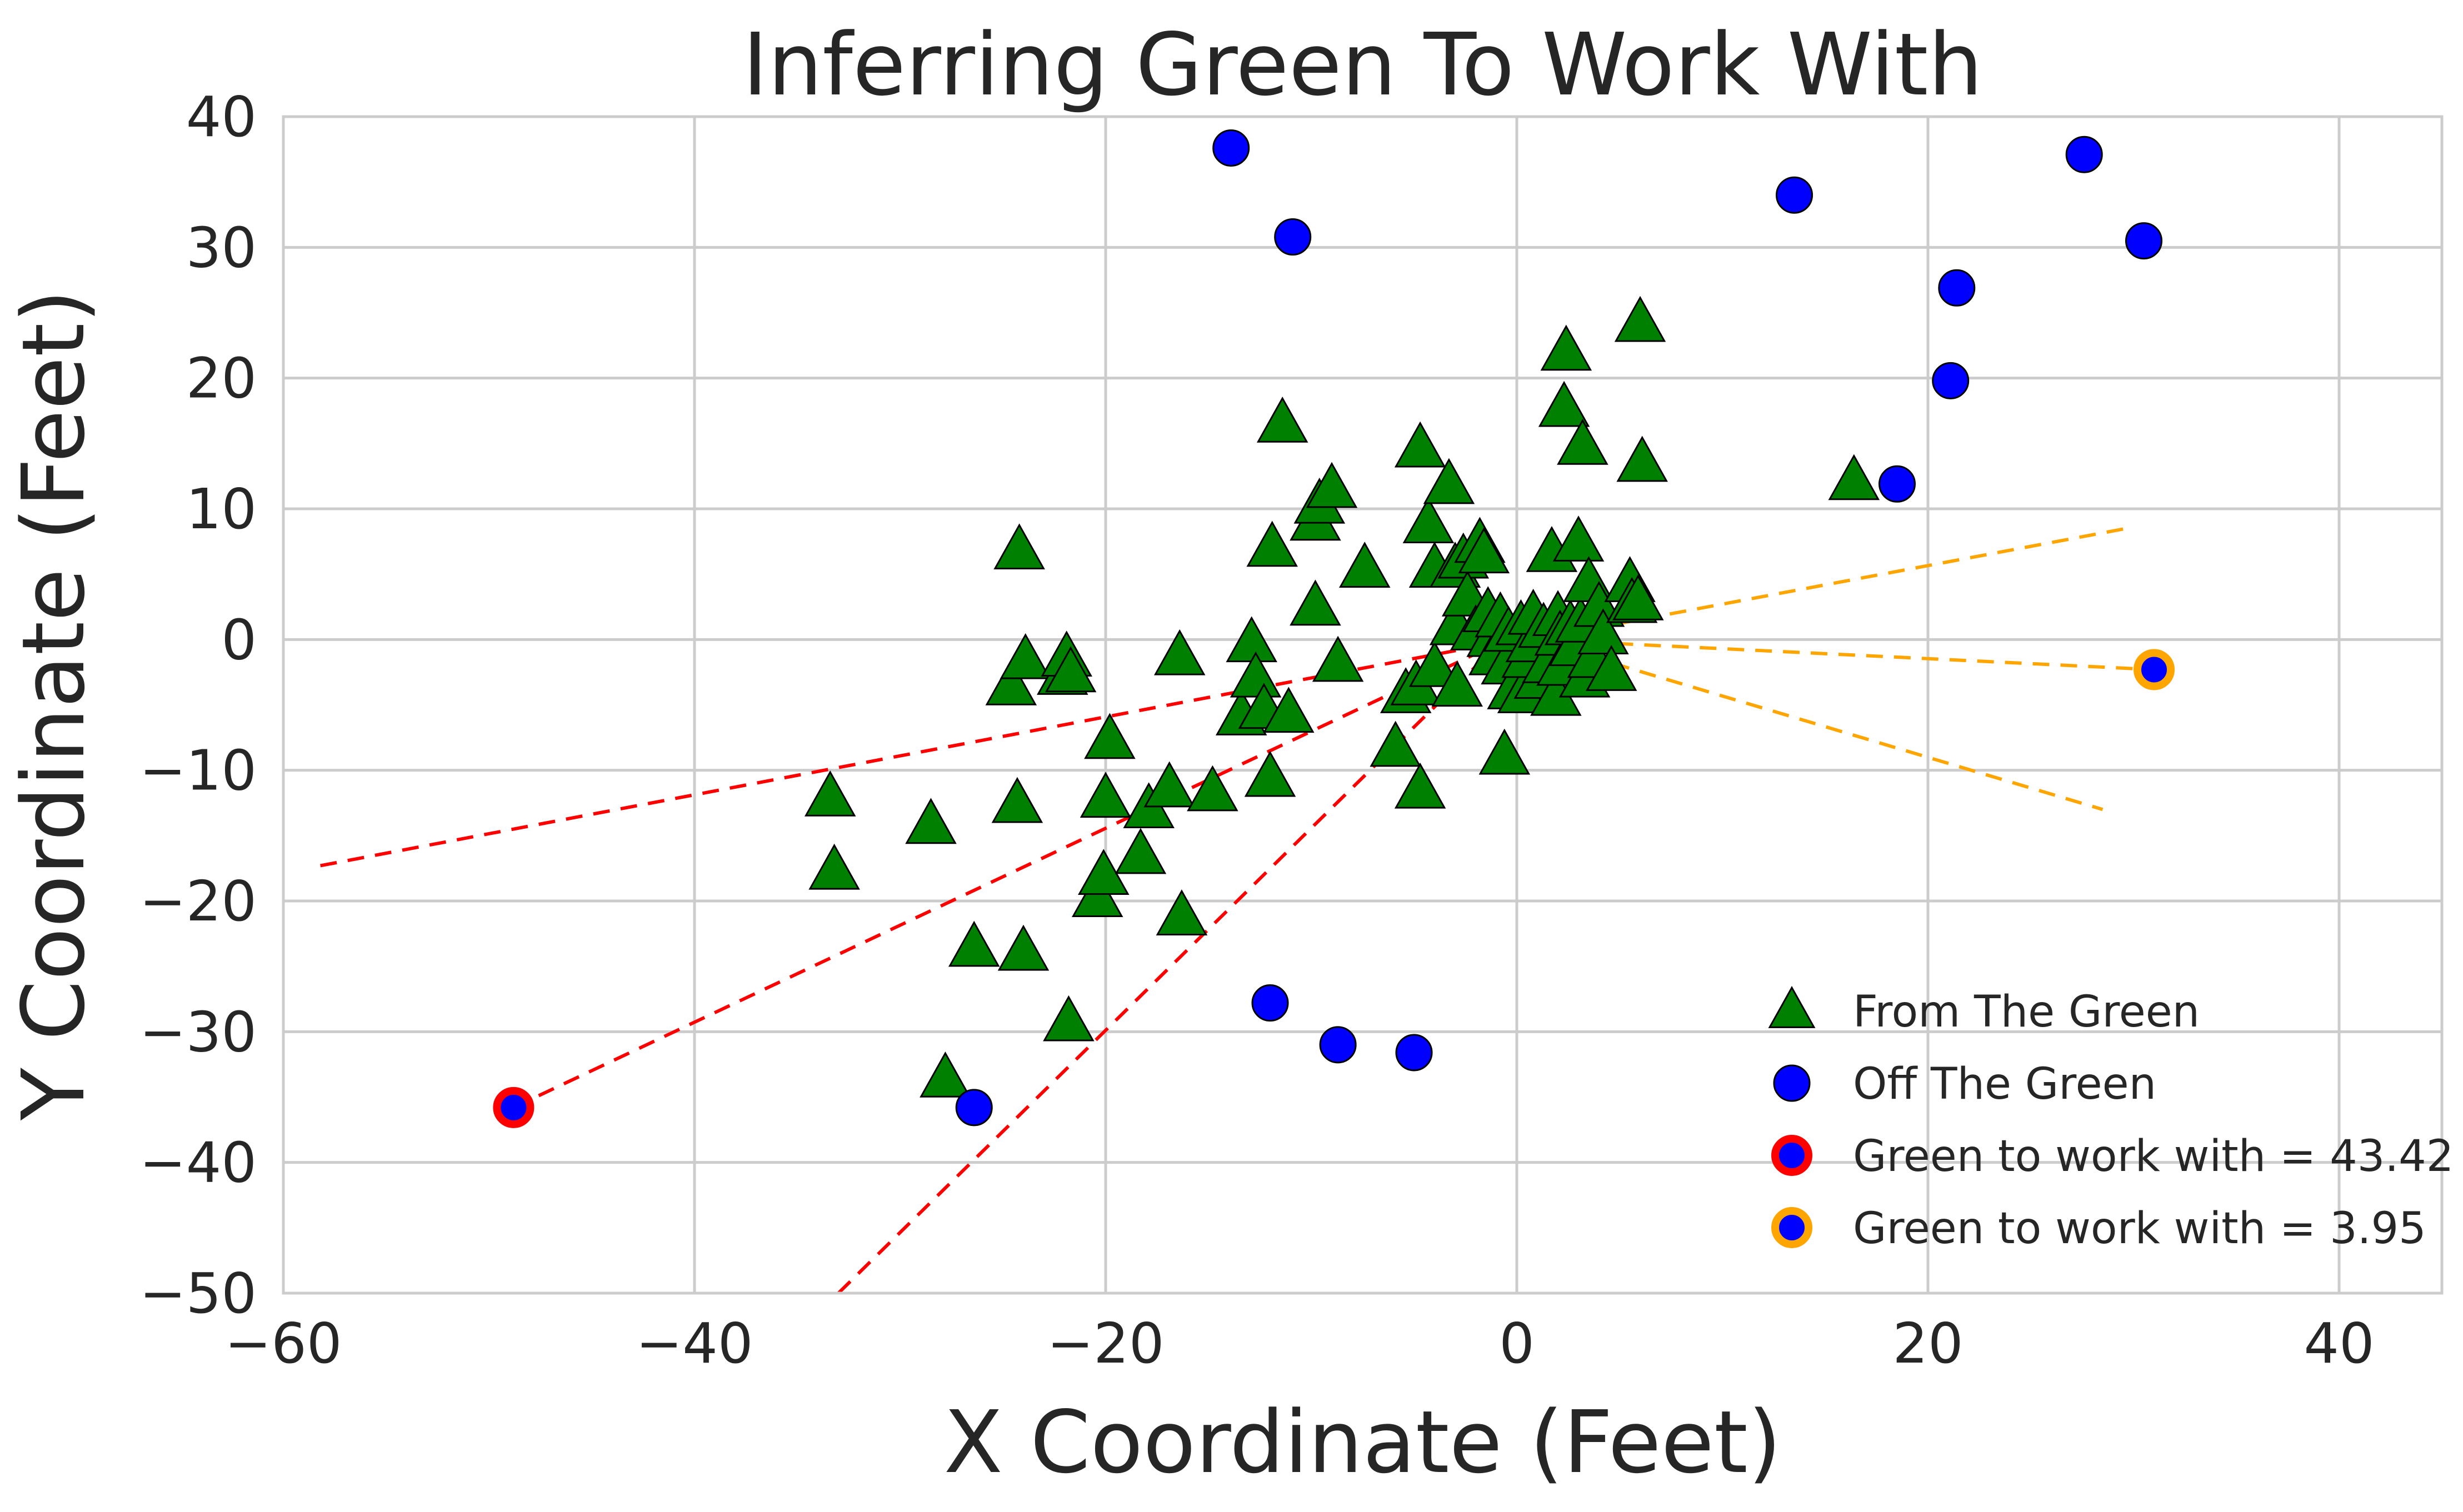  What do you see at coordinates (239, 639) in the screenshot?
I see `y-tick-label: 0` at bounding box center [239, 639].